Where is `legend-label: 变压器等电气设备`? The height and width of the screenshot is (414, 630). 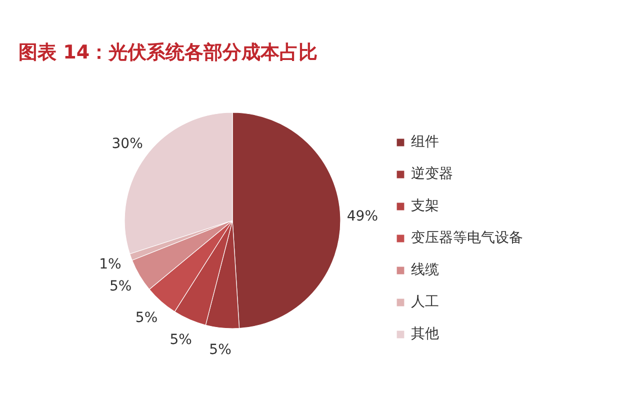 legend-label: 变压器等电气设备 is located at coordinates (467, 238).